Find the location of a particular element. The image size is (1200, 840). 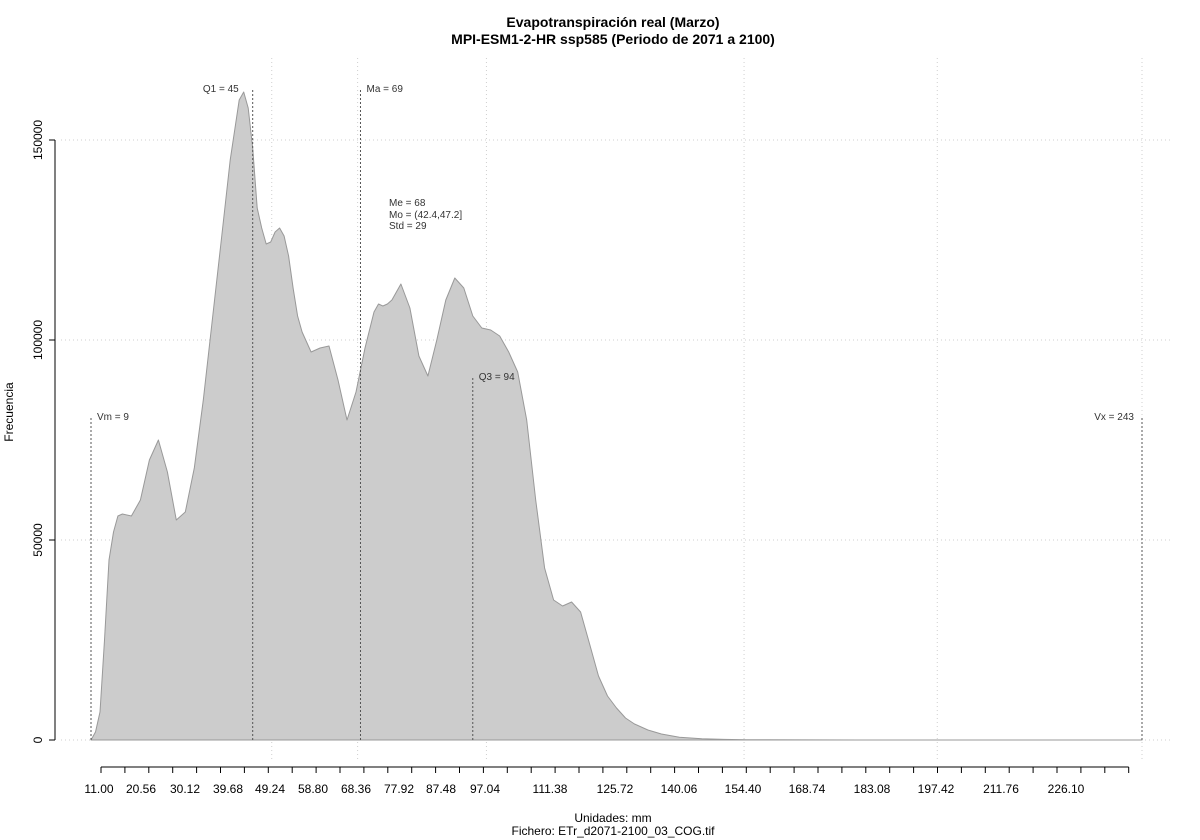

x-tick-label: 125.72 is located at coordinates (615, 789).